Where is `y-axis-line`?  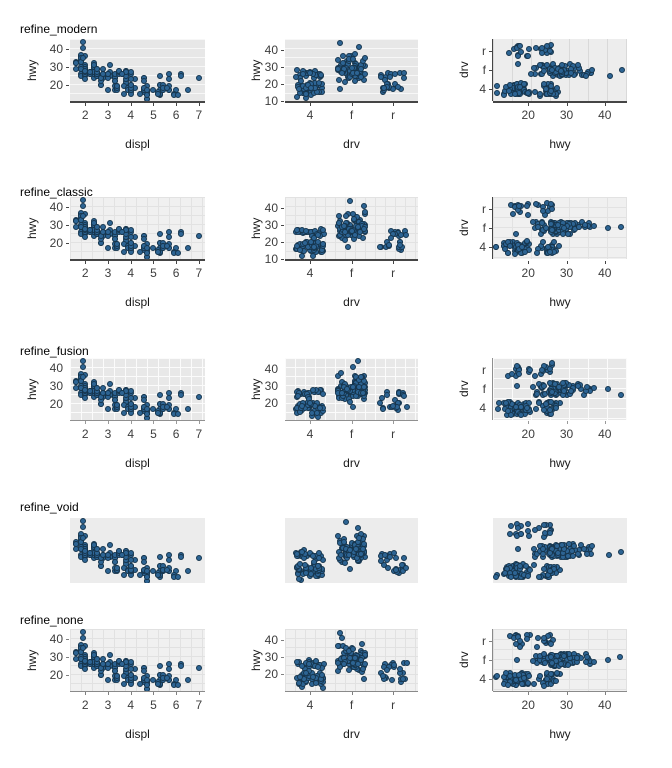 y-axis-line is located at coordinates (492, 389).